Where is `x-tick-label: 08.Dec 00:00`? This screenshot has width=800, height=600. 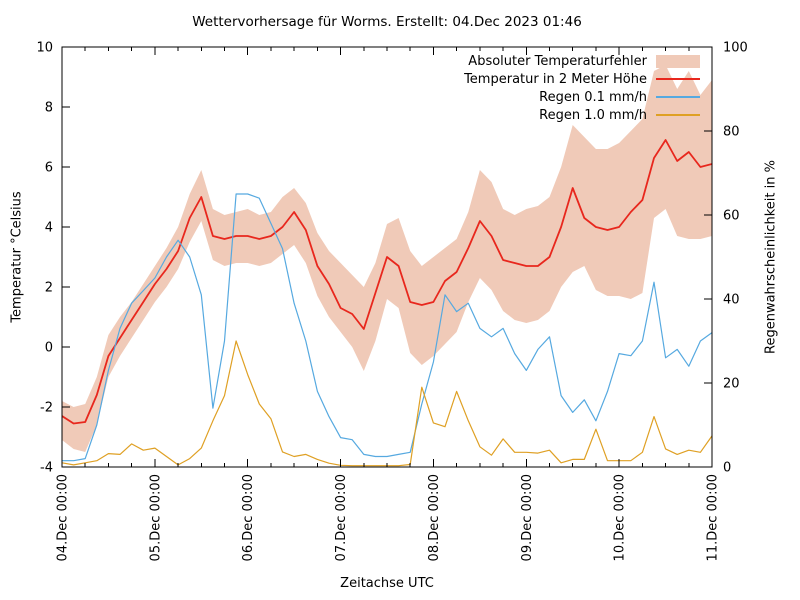
x-tick-label: 08.Dec 00:00 is located at coordinates (434, 517).